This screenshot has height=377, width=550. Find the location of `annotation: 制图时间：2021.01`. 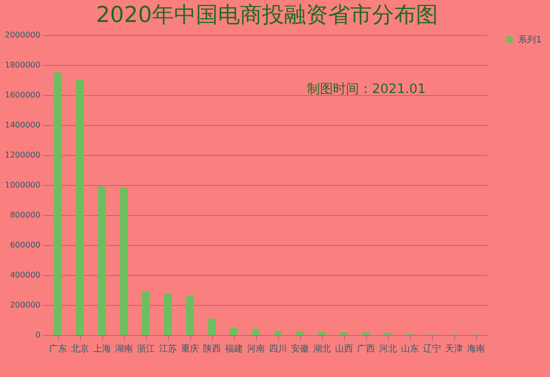

annotation: 制图时间：2021.01 is located at coordinates (366, 89).